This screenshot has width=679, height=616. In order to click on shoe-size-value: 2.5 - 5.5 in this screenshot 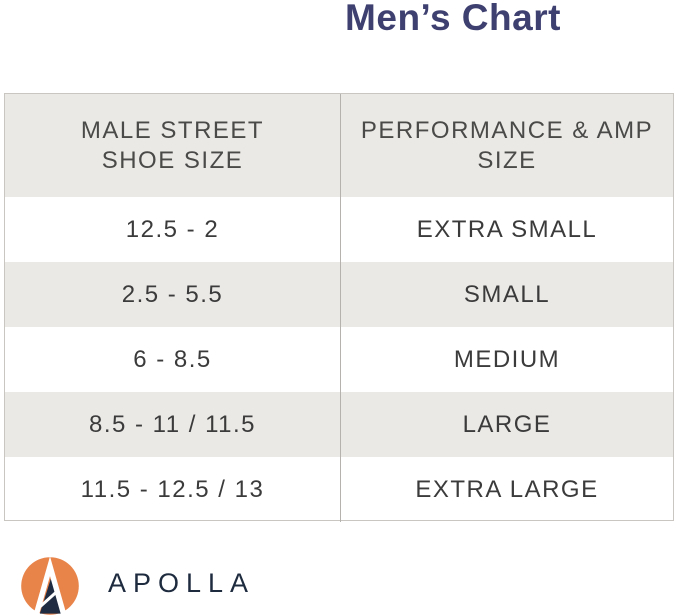, I will do `click(173, 294)`.